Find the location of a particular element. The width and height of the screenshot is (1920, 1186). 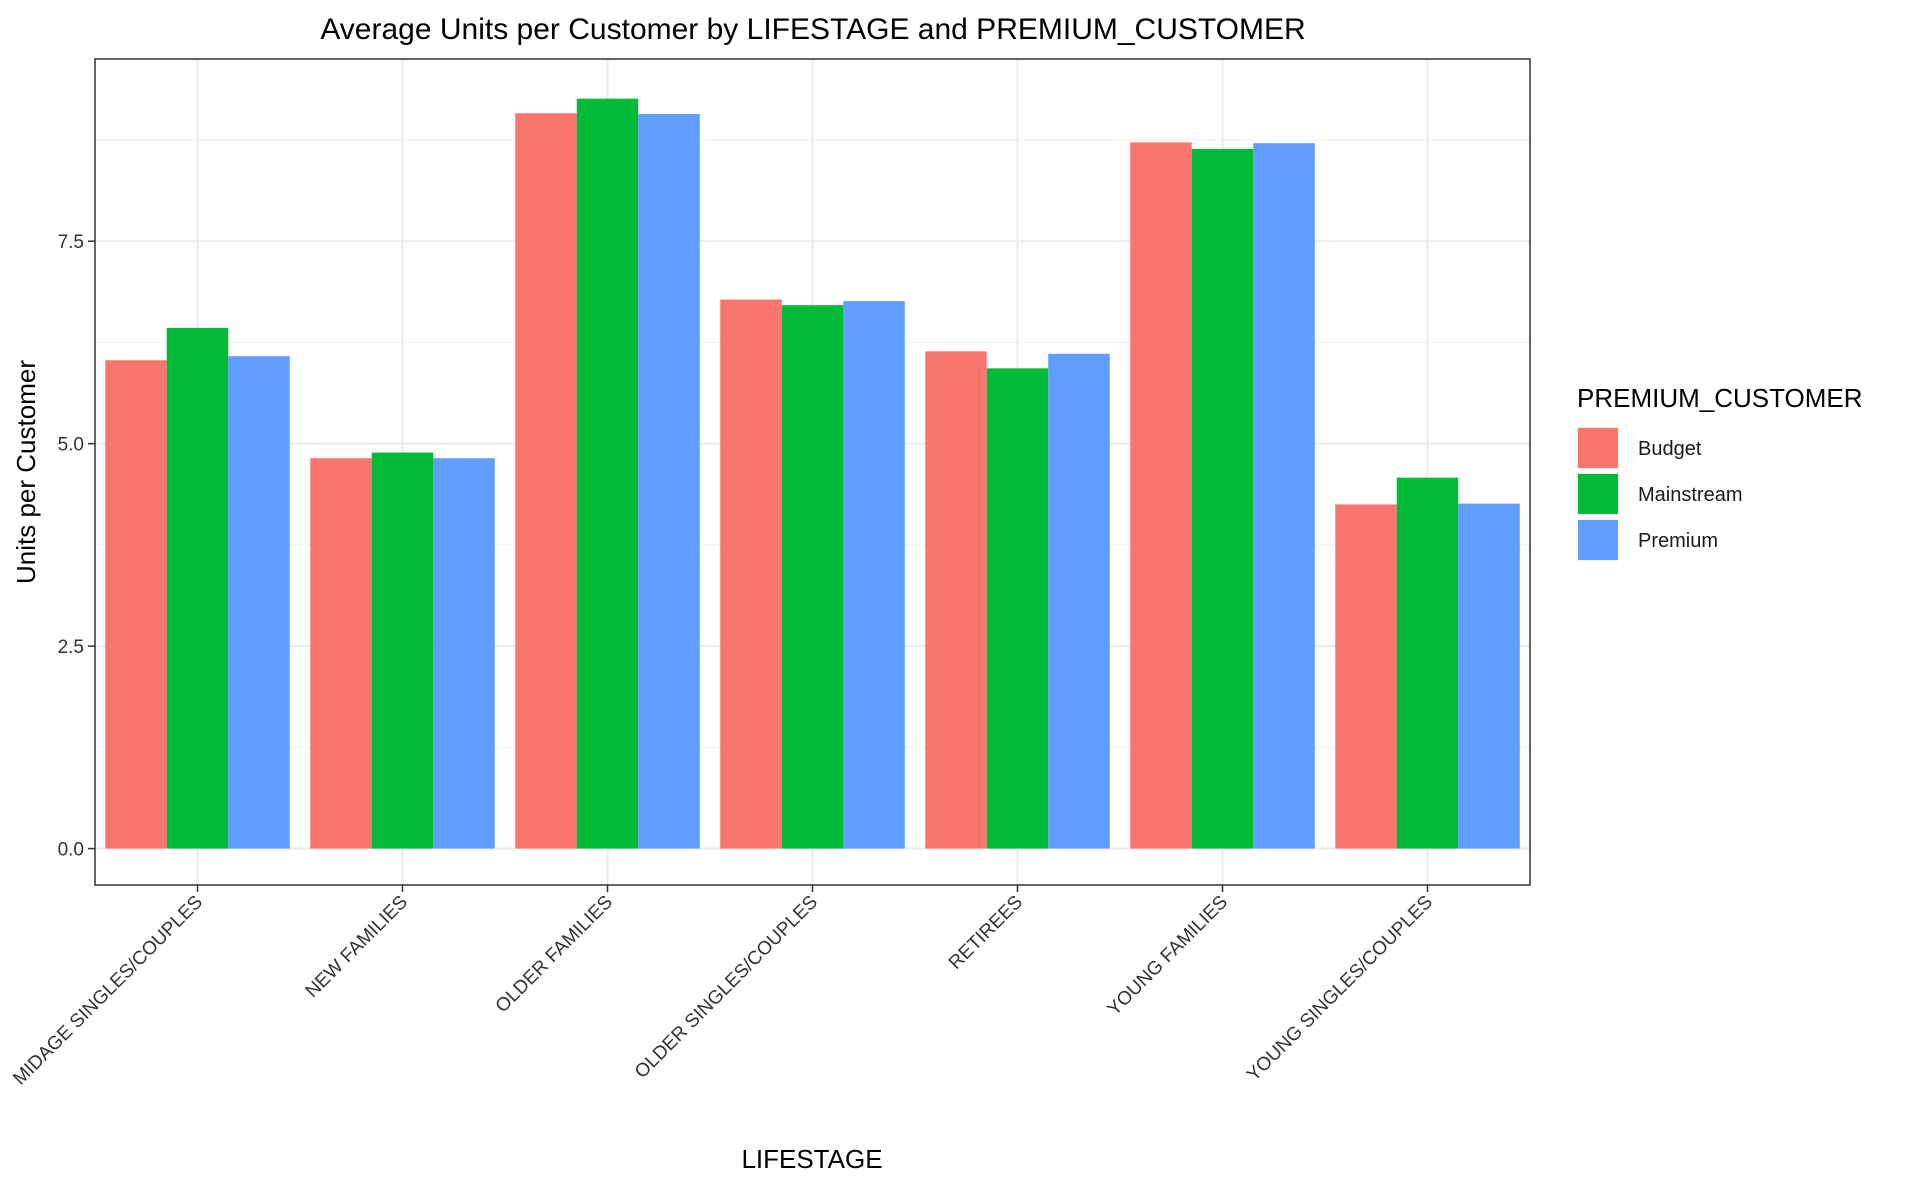

y-axis-title: Units per Customer is located at coordinates (26, 472).